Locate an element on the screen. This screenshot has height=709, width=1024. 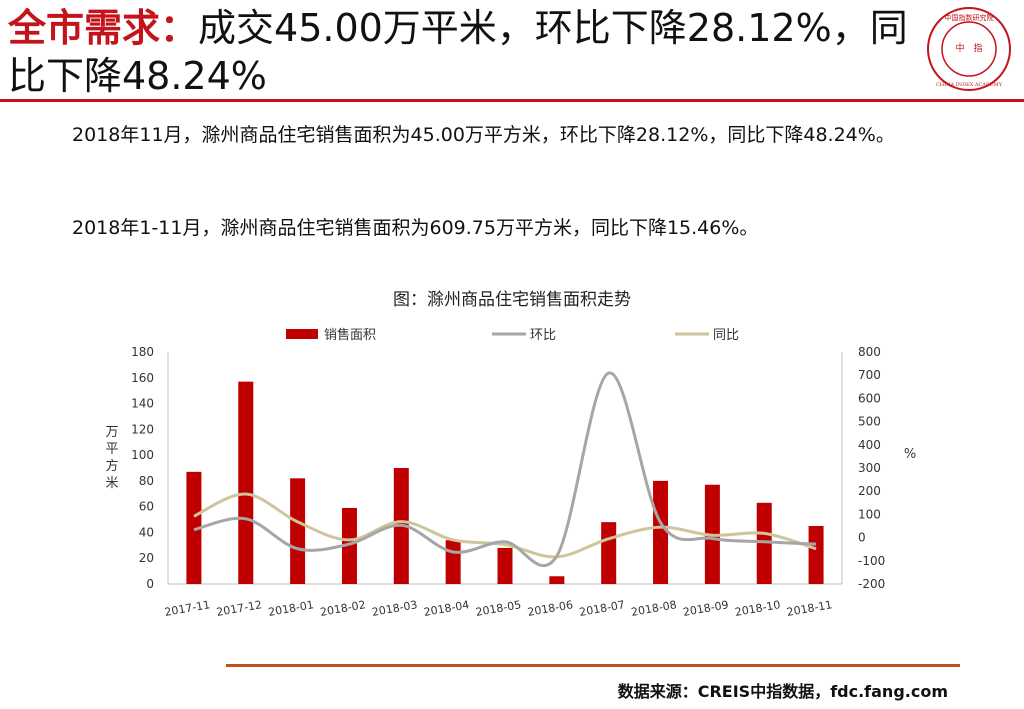
y-right-axis-label: % is located at coordinates (910, 454).